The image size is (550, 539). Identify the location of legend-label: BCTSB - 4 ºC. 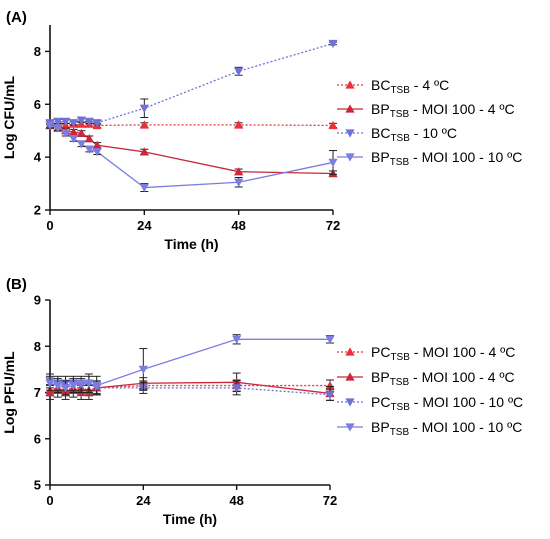
(410, 86).